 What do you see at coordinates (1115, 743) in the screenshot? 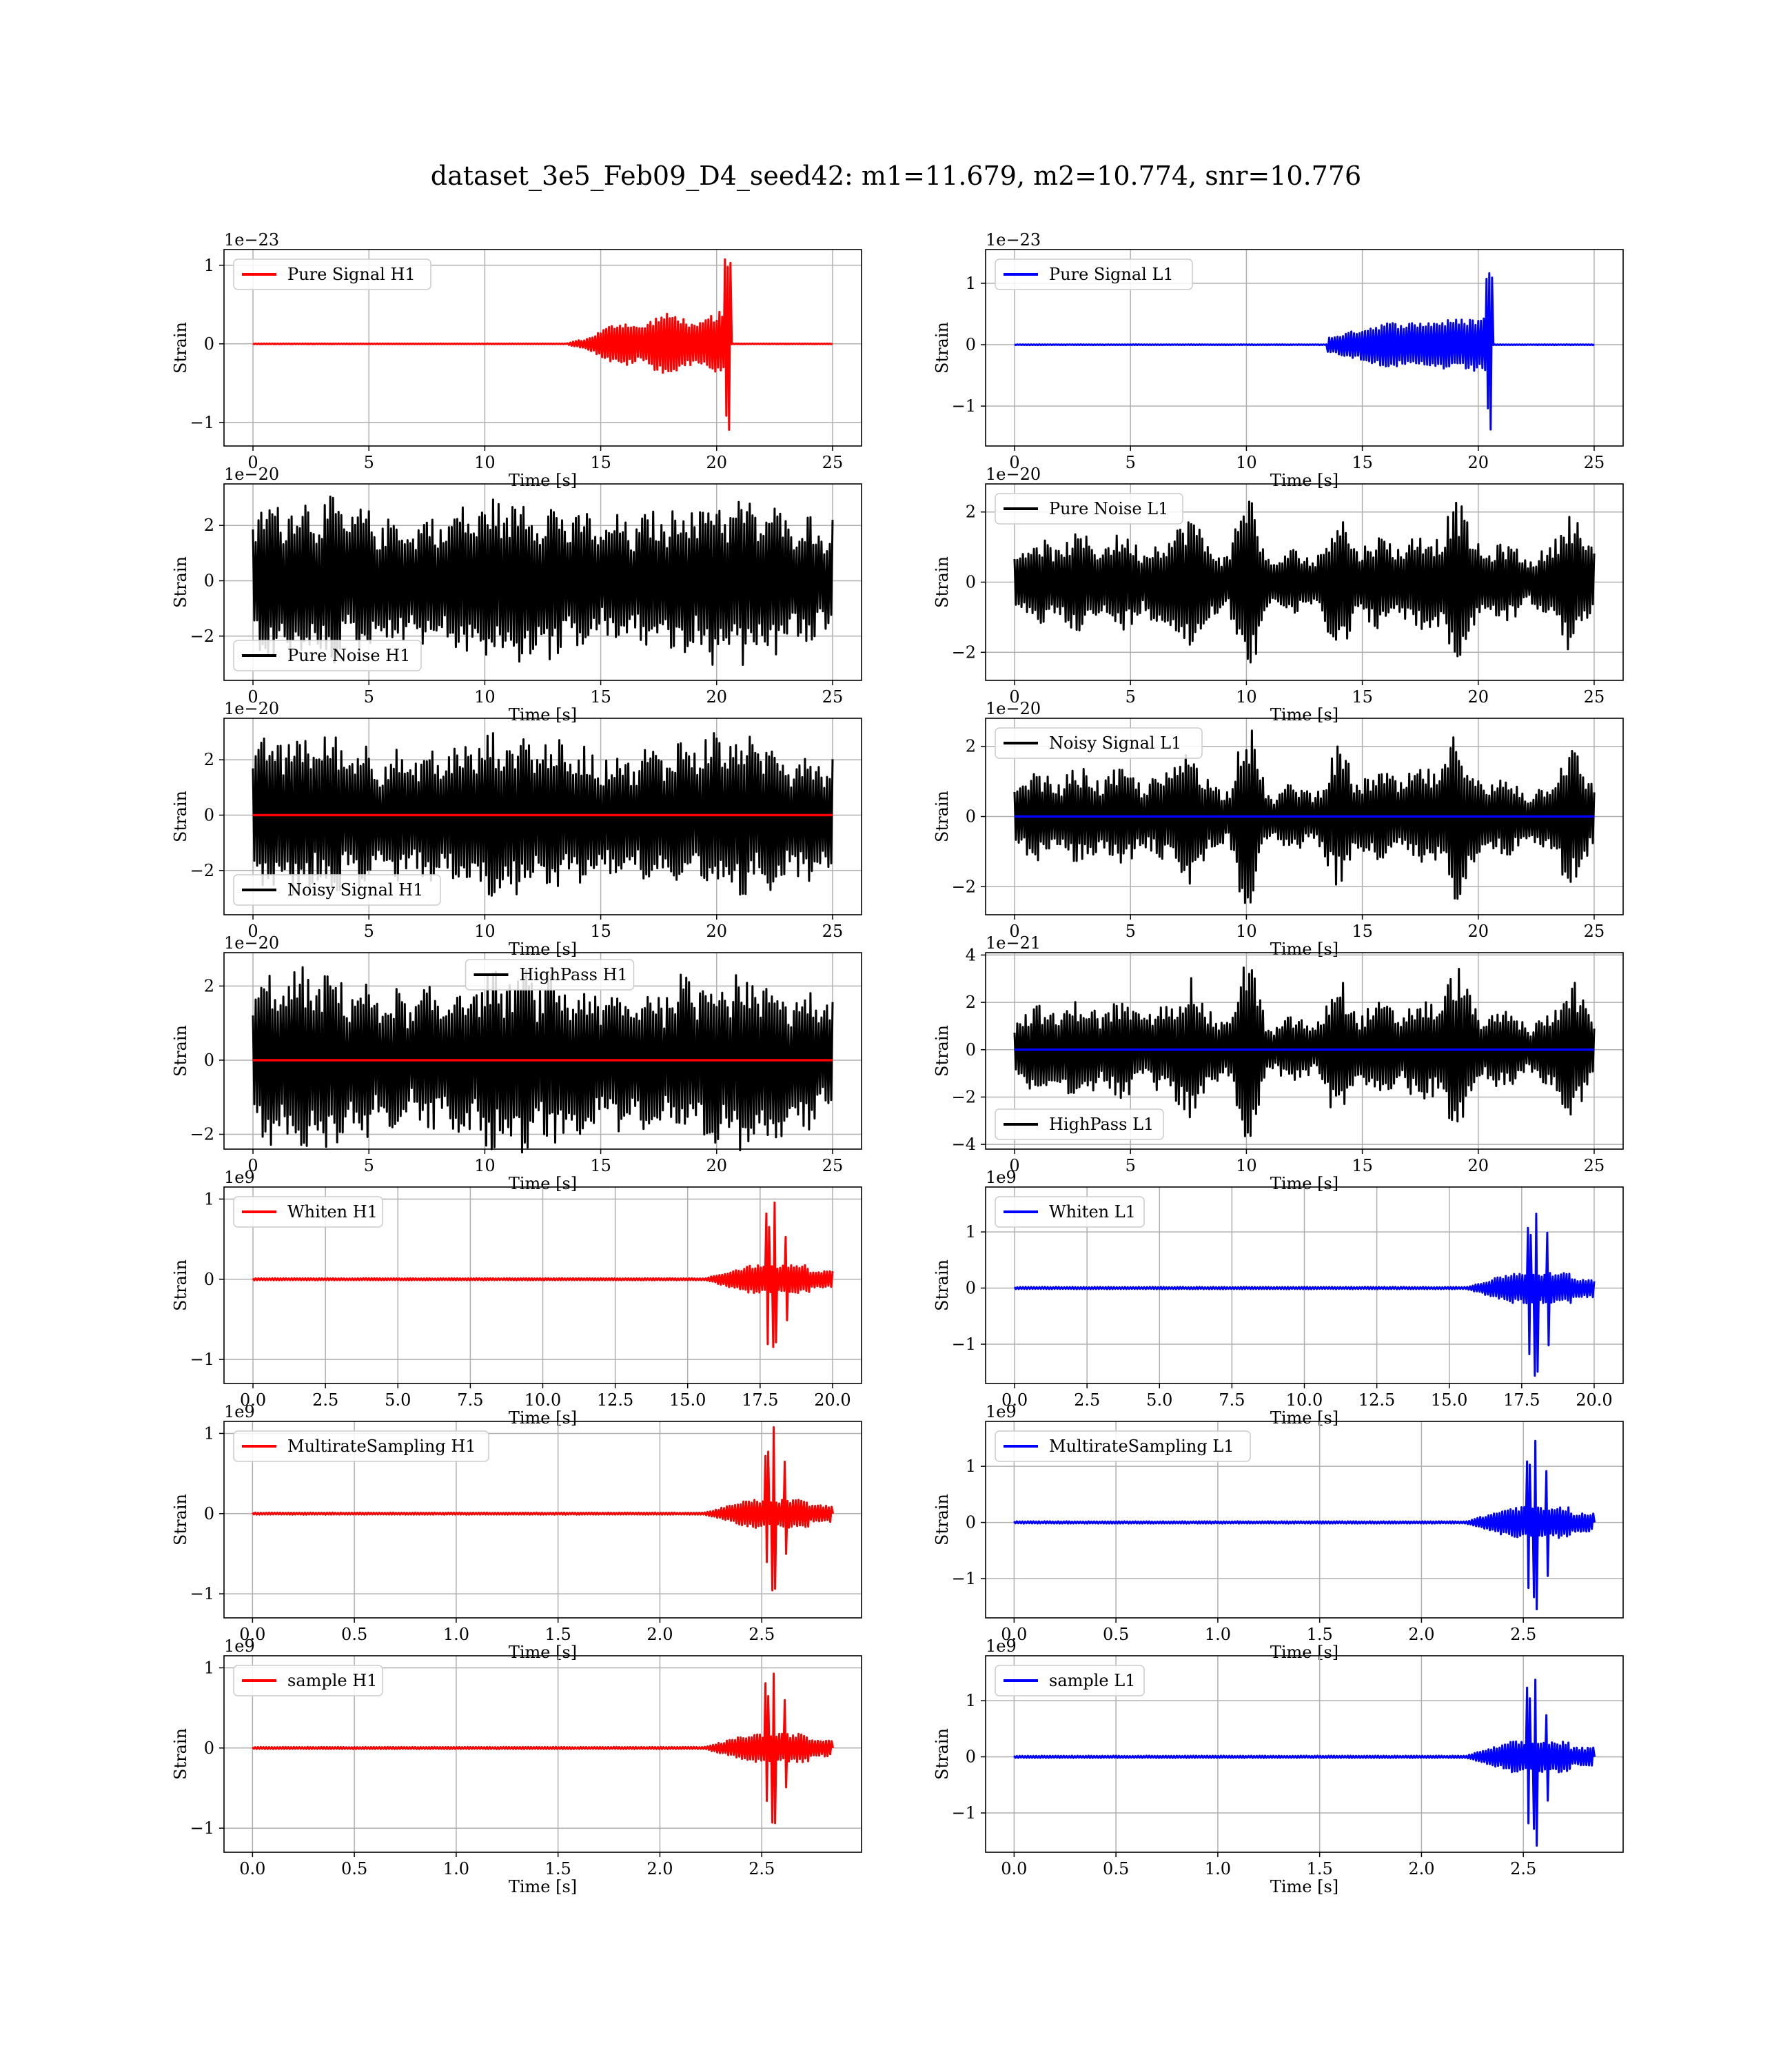
I see `legend-label: Noisy Signal L1` at bounding box center [1115, 743].